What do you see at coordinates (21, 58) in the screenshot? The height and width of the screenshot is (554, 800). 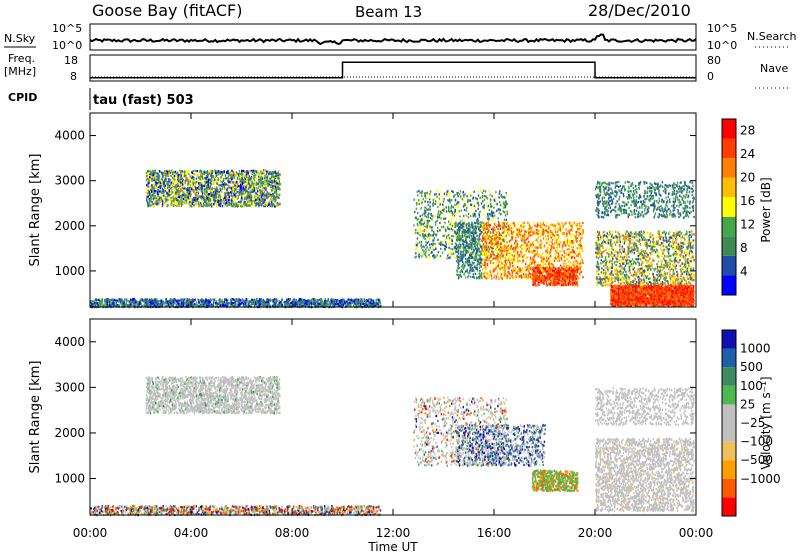 I see `freq-label: Freq.` at bounding box center [21, 58].